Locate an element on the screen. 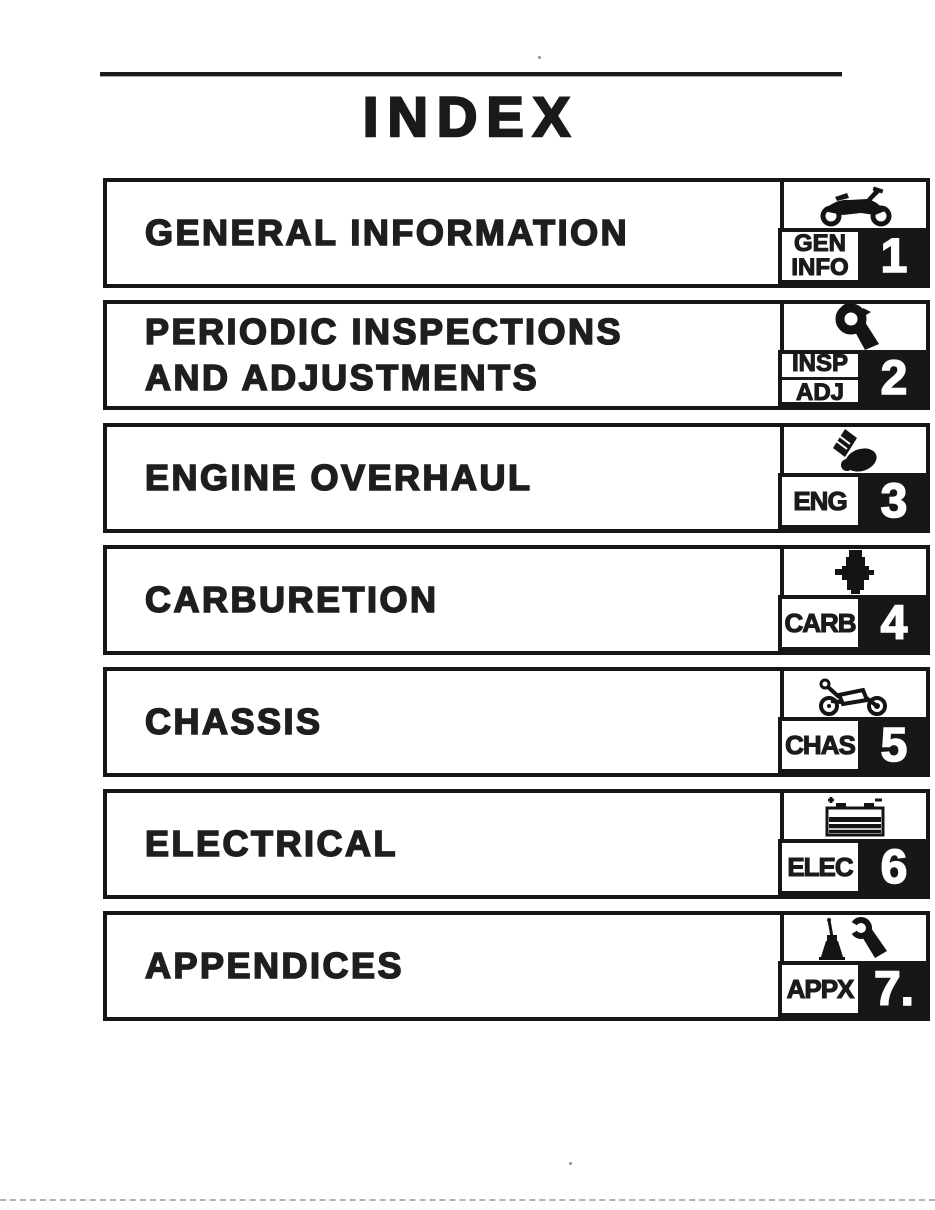 This screenshot has width=935, height=1210. tab-label: ENG is located at coordinates (820, 501).